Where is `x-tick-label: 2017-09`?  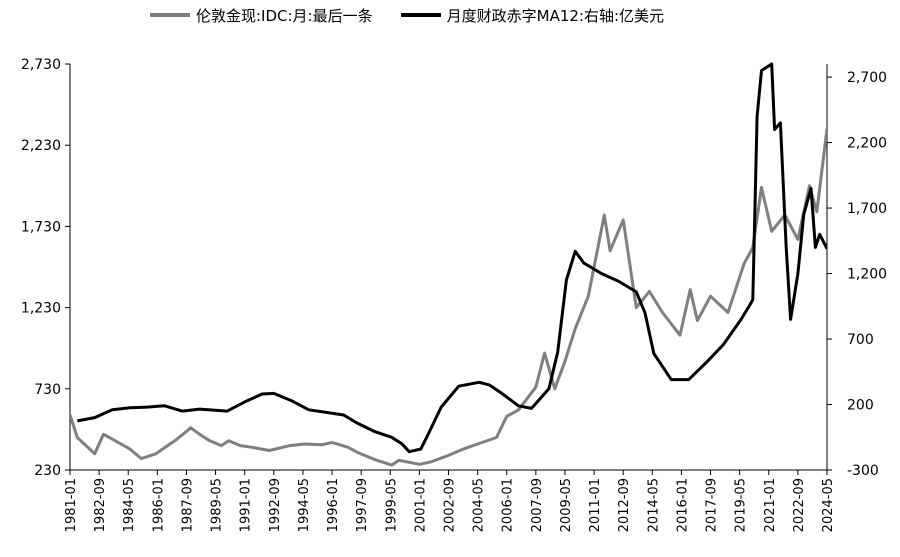 x-tick-label: 2017-09 is located at coordinates (712, 505).